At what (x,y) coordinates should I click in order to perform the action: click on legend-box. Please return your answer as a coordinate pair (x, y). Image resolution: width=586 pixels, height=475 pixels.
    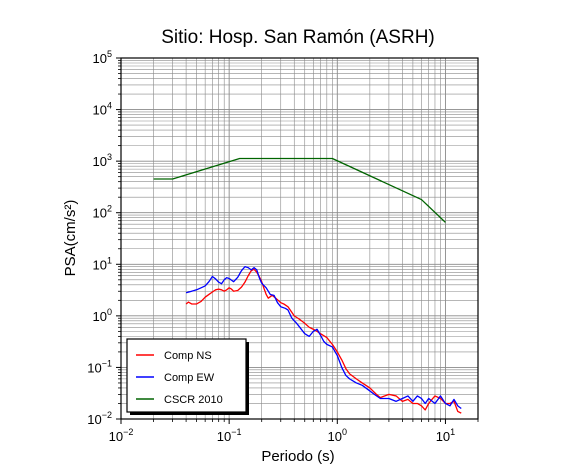
    Looking at the image, I should click on (186, 375).